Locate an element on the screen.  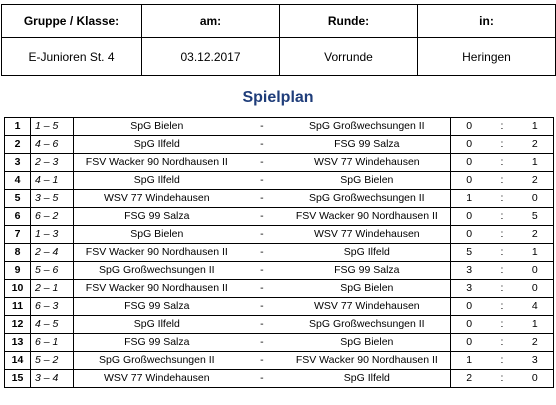
pairing: 4 – 6 is located at coordinates (52, 144).